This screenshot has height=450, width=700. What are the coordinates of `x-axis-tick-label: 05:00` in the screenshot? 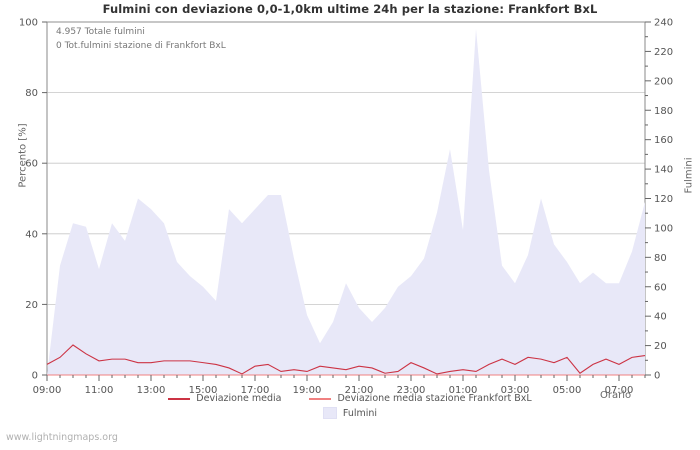 It's located at (567, 390).